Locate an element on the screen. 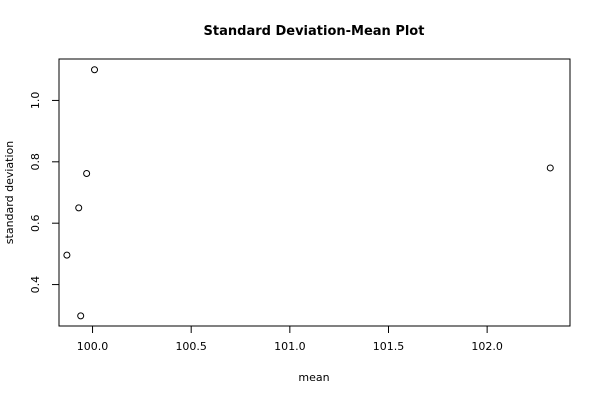  x-tick-label: 100.5 is located at coordinates (191, 346).